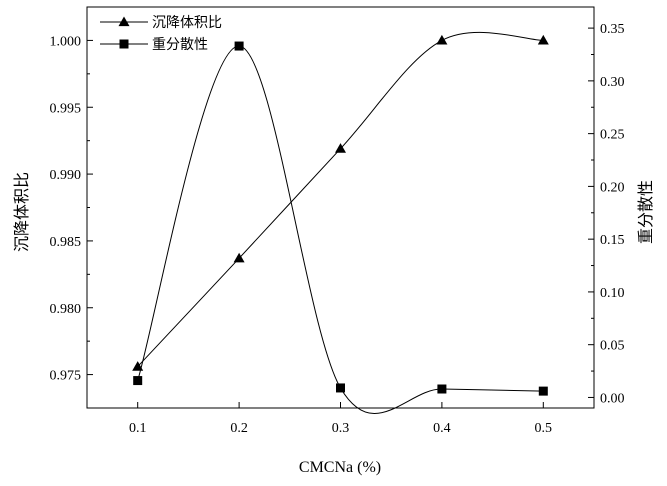 The height and width of the screenshot is (486, 667). Describe the element at coordinates (612, 82) in the screenshot. I see `y-right-tick-label: 0.30` at that location.